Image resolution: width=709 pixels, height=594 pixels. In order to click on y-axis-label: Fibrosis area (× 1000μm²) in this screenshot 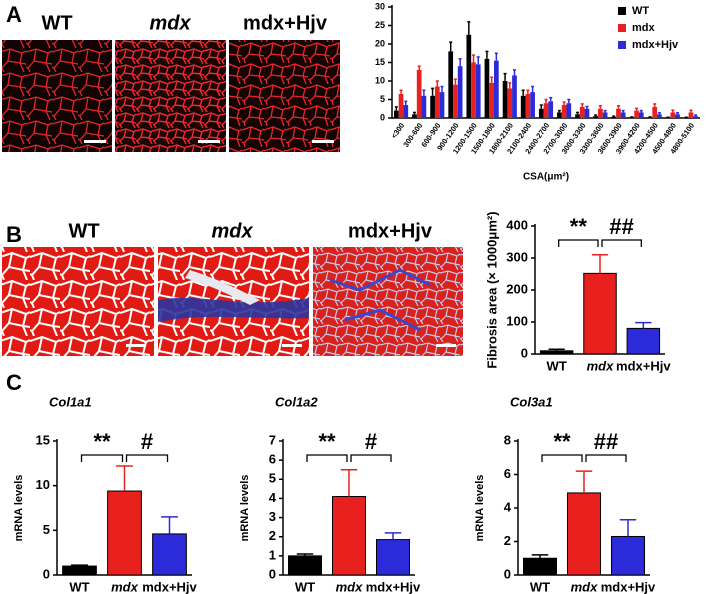, I will do `click(491, 289)`.